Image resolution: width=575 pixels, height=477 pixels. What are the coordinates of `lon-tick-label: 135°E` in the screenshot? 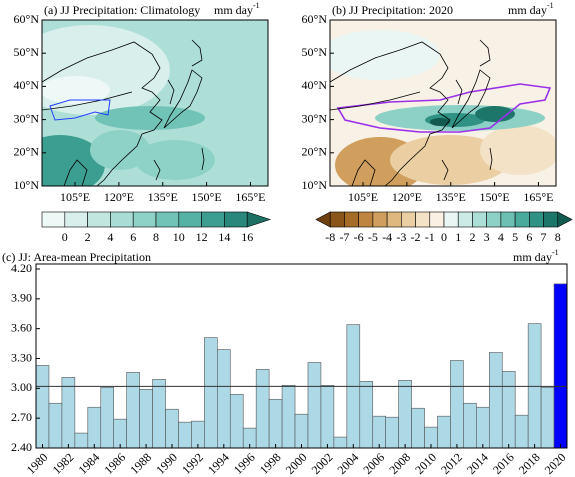 It's located at (163, 197).